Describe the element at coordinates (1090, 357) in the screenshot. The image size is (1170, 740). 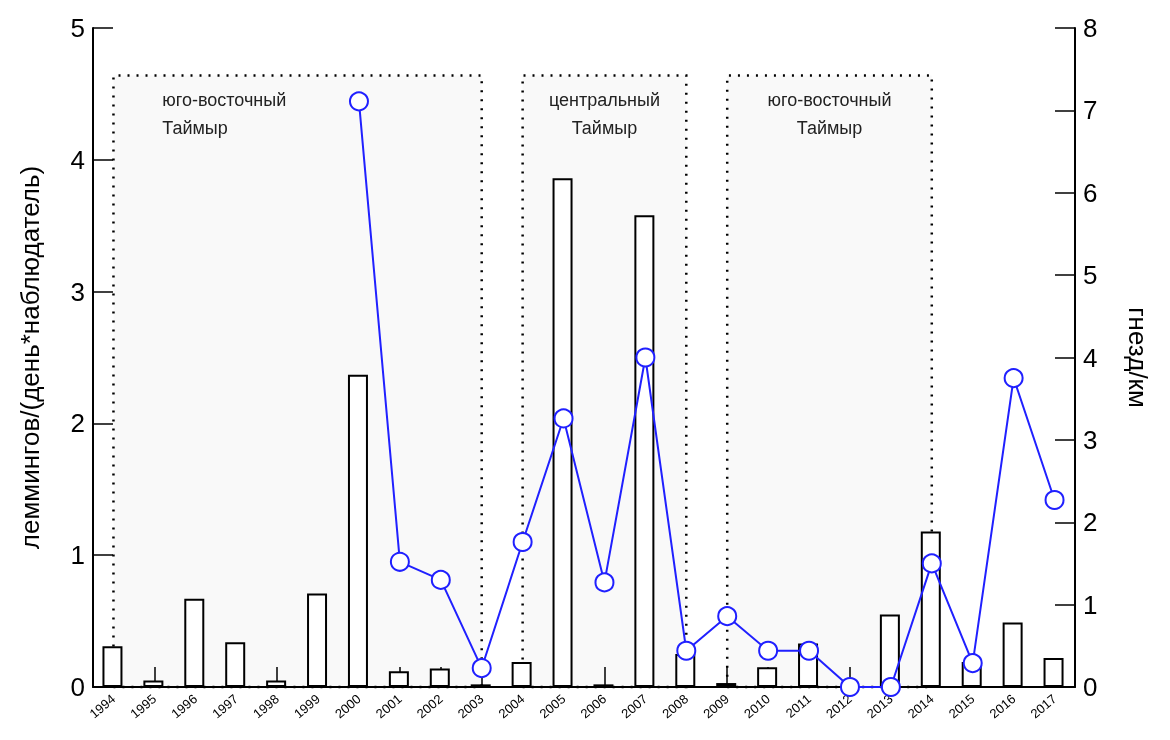
I see `y2-tick-label: 4` at that location.